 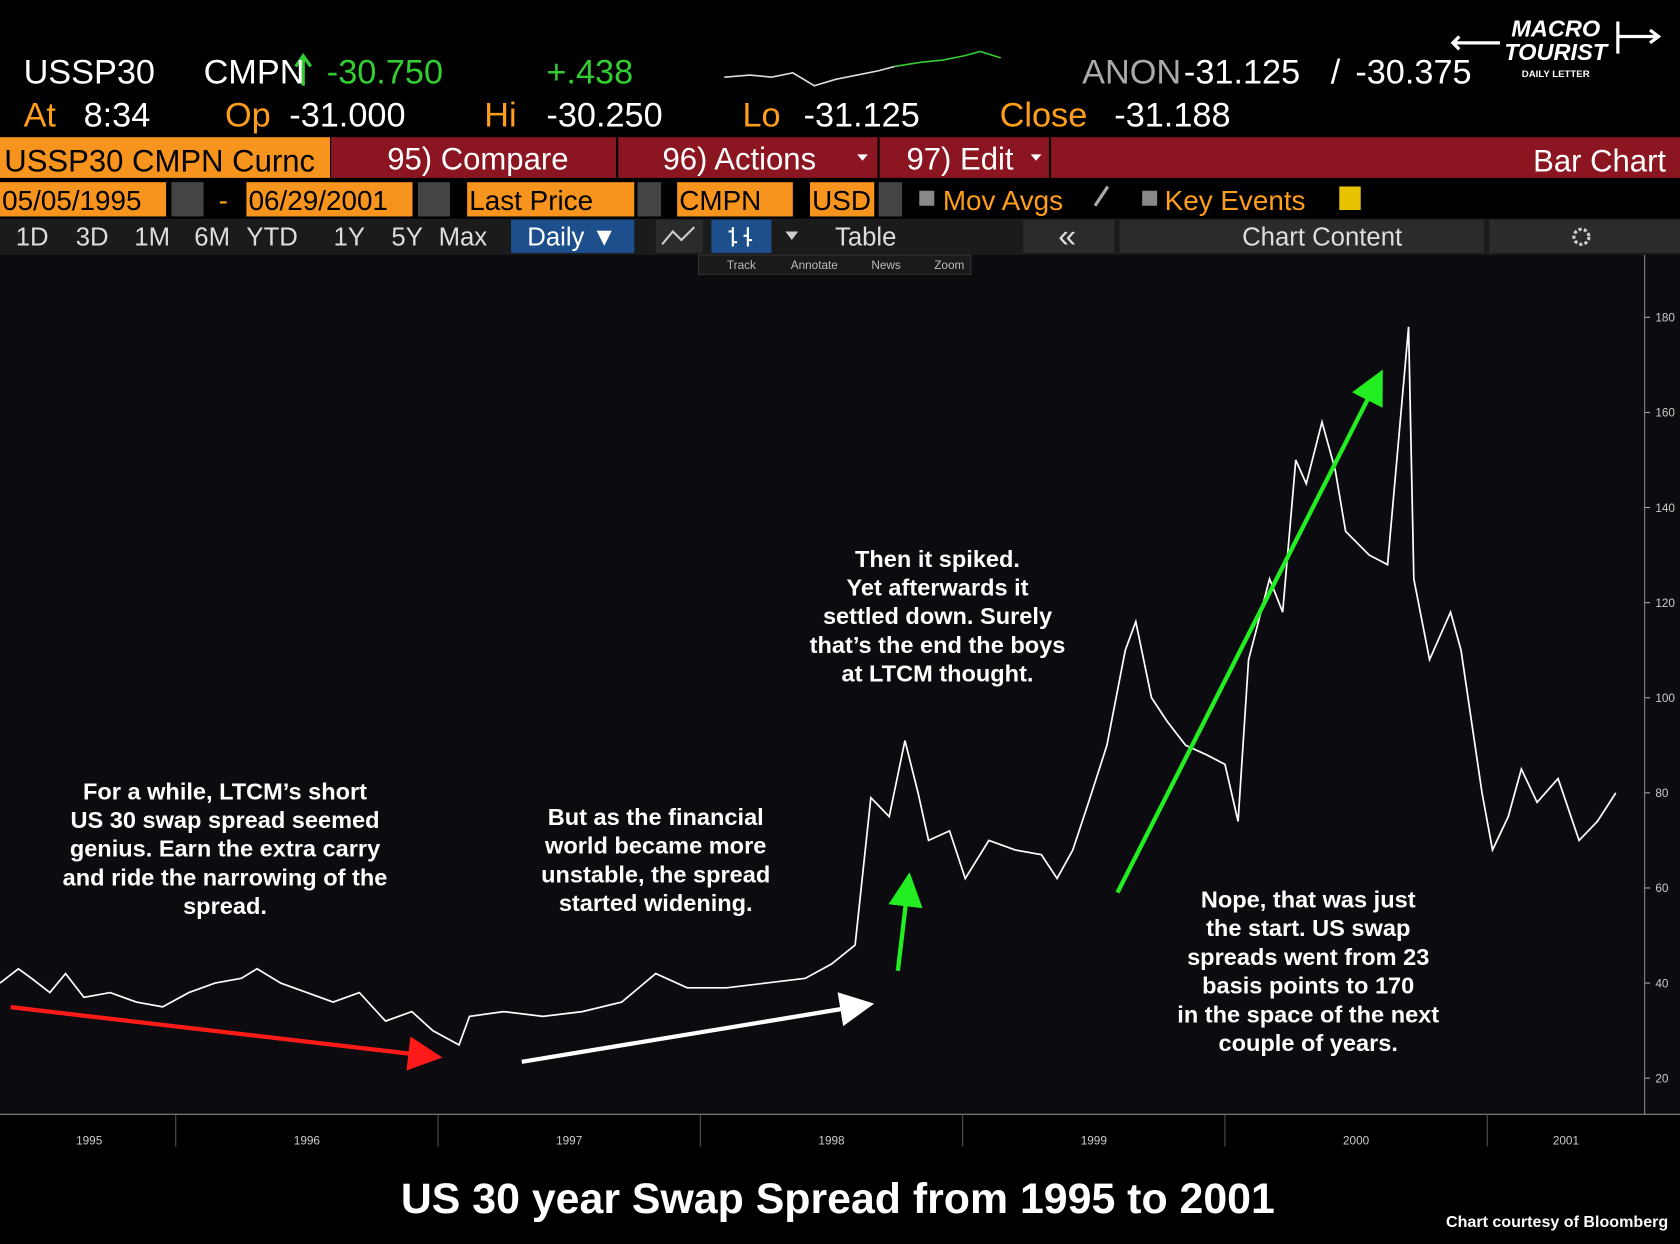 What do you see at coordinates (477, 158) in the screenshot?
I see `menu-item: 95) Compare` at bounding box center [477, 158].